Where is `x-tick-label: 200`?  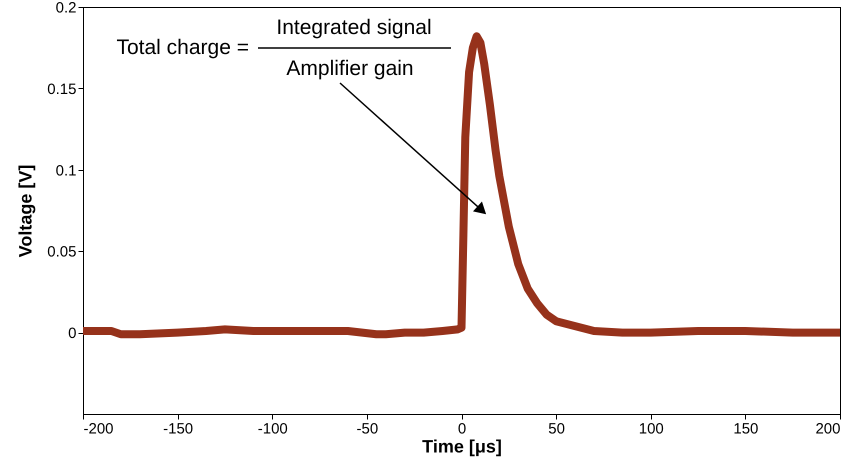
x-tick-label: 200 is located at coordinates (827, 429).